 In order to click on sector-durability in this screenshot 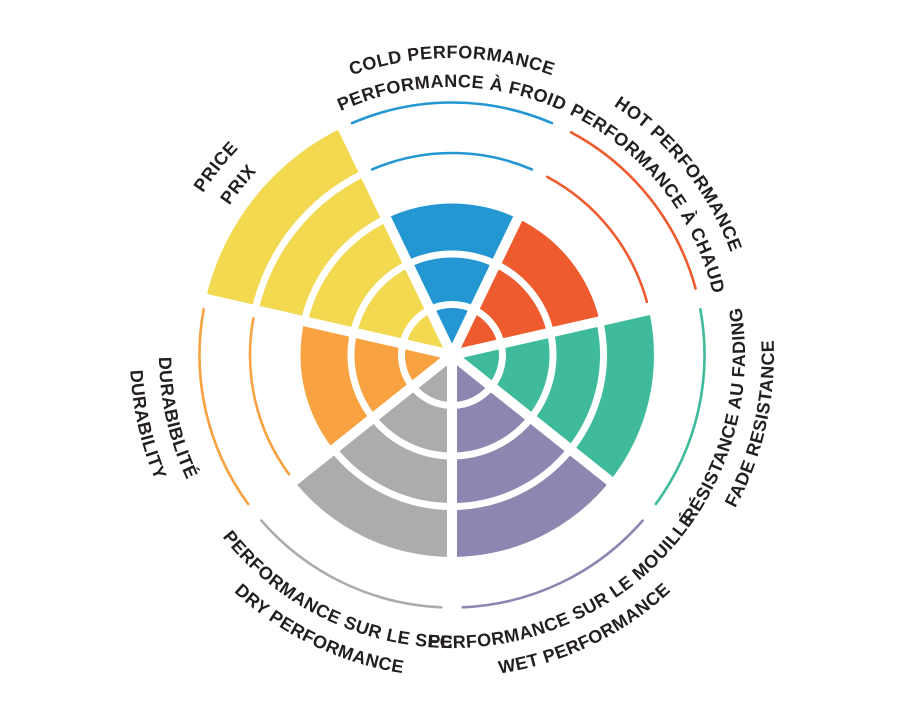, I will do `click(376, 385)`.